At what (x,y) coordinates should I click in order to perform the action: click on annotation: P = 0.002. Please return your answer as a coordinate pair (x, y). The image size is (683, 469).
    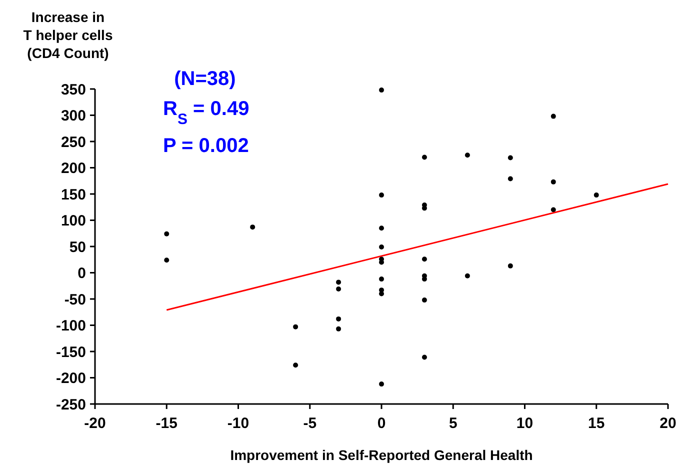
    Looking at the image, I should click on (206, 146).